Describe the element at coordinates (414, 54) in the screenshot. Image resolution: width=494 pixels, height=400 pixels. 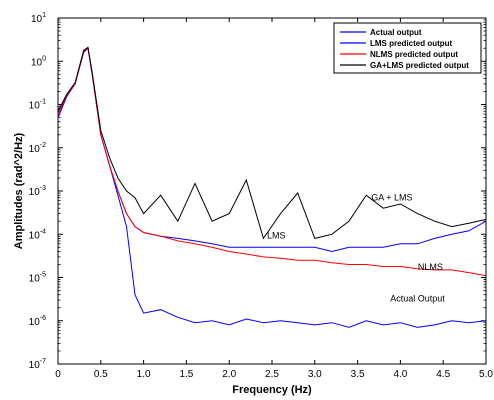
I see `legend-label: NLMS predicted output` at that location.